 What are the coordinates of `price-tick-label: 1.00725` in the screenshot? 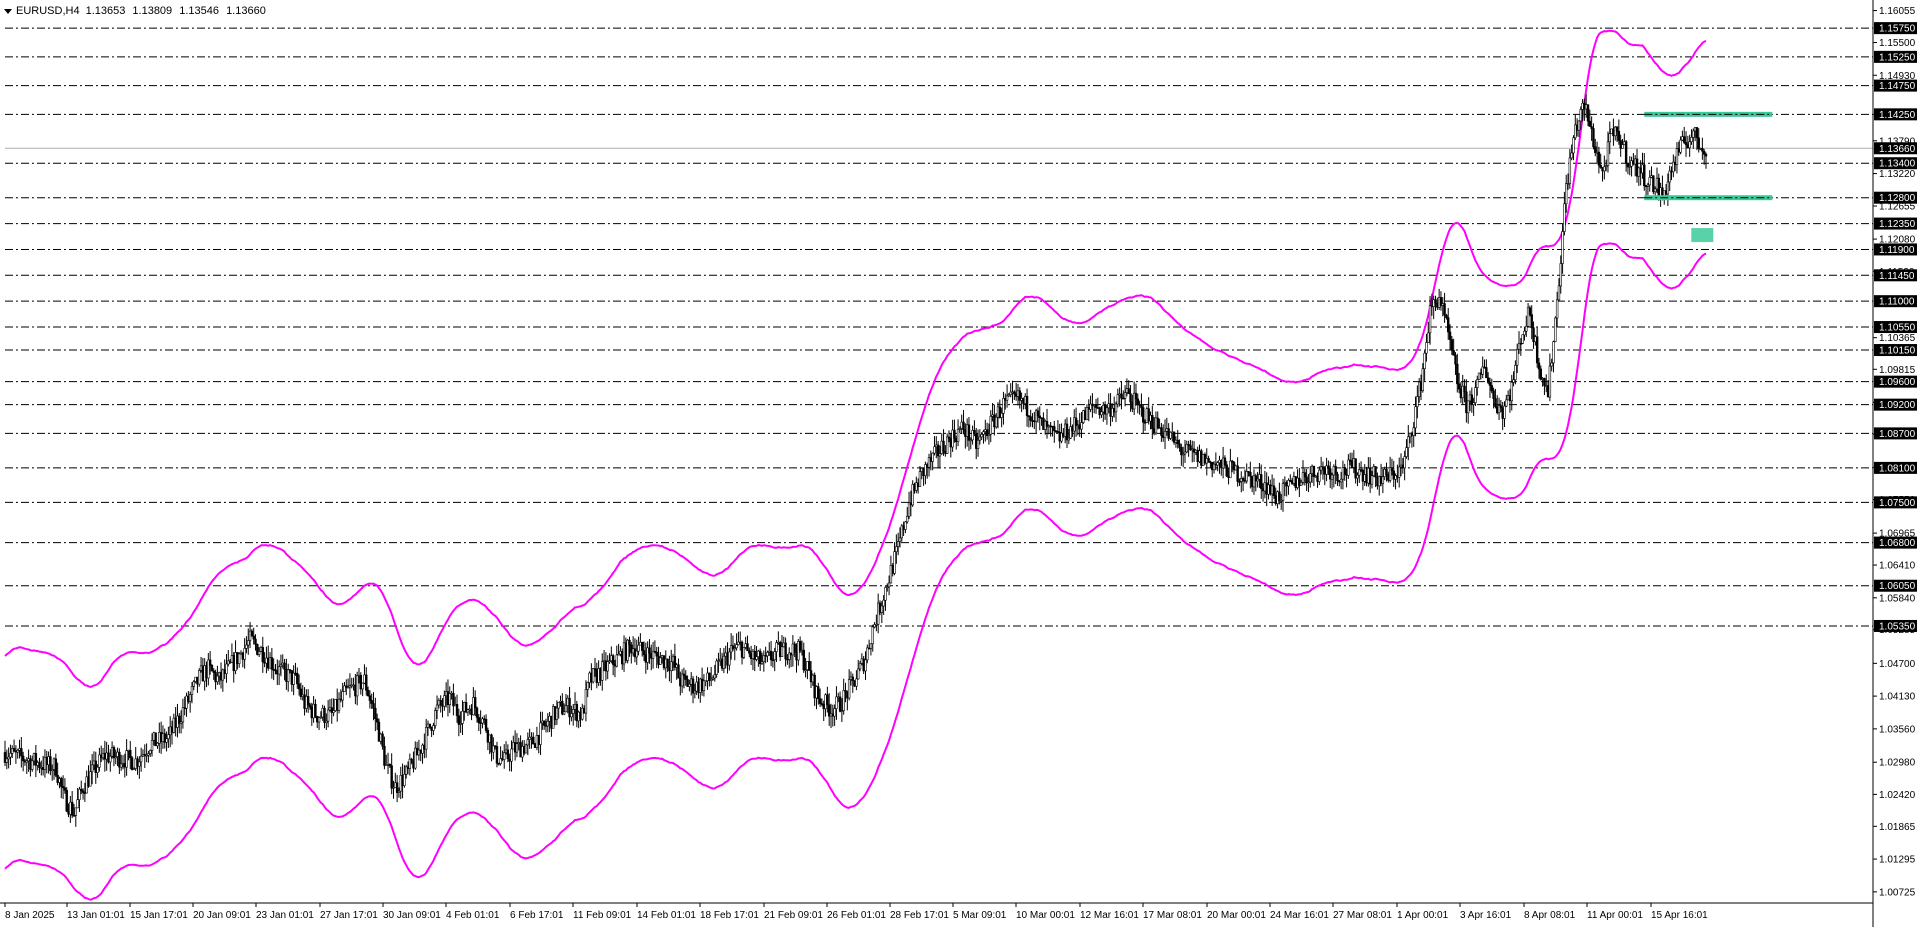 It's located at (1897, 892).